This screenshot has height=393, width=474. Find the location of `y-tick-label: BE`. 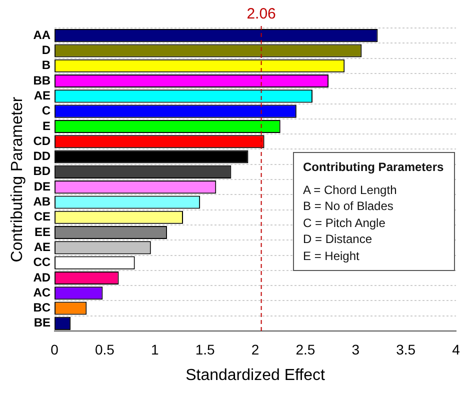

y-tick-label: BE is located at coordinates (42, 323).